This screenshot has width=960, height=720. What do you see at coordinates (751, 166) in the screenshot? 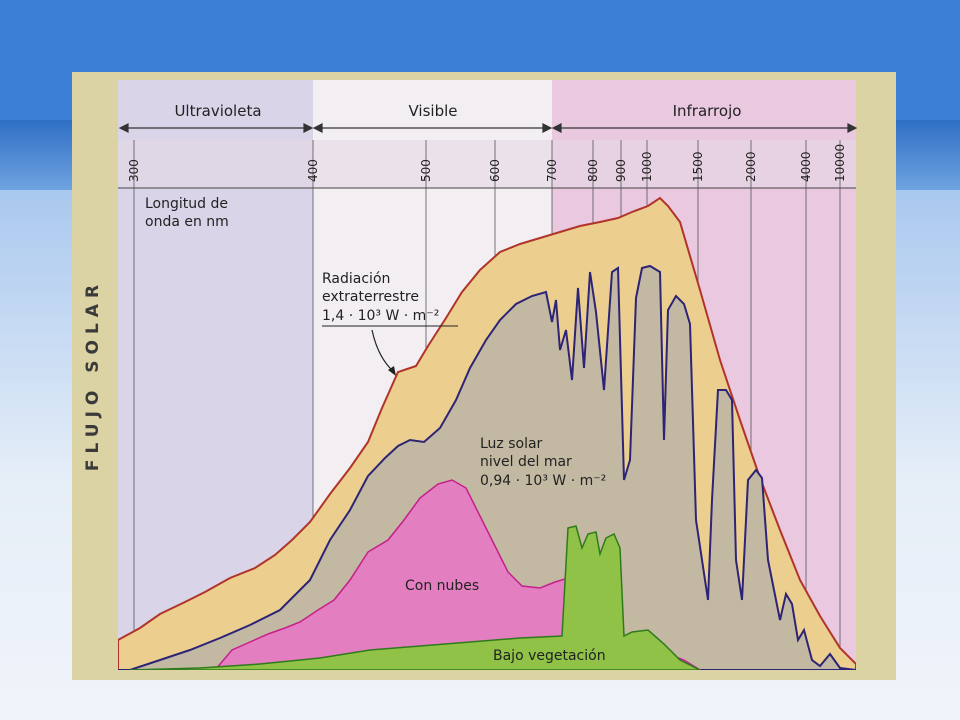
I see `tick-label-2000: 2000` at bounding box center [751, 166].